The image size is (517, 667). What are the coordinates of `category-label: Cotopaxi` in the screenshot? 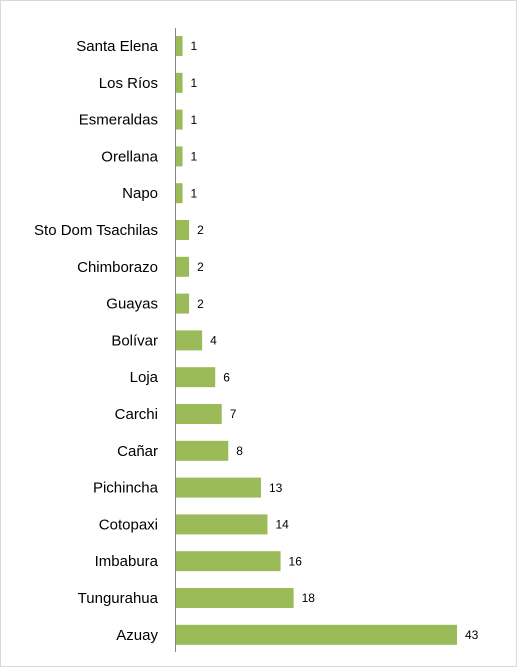 It's located at (128, 524).